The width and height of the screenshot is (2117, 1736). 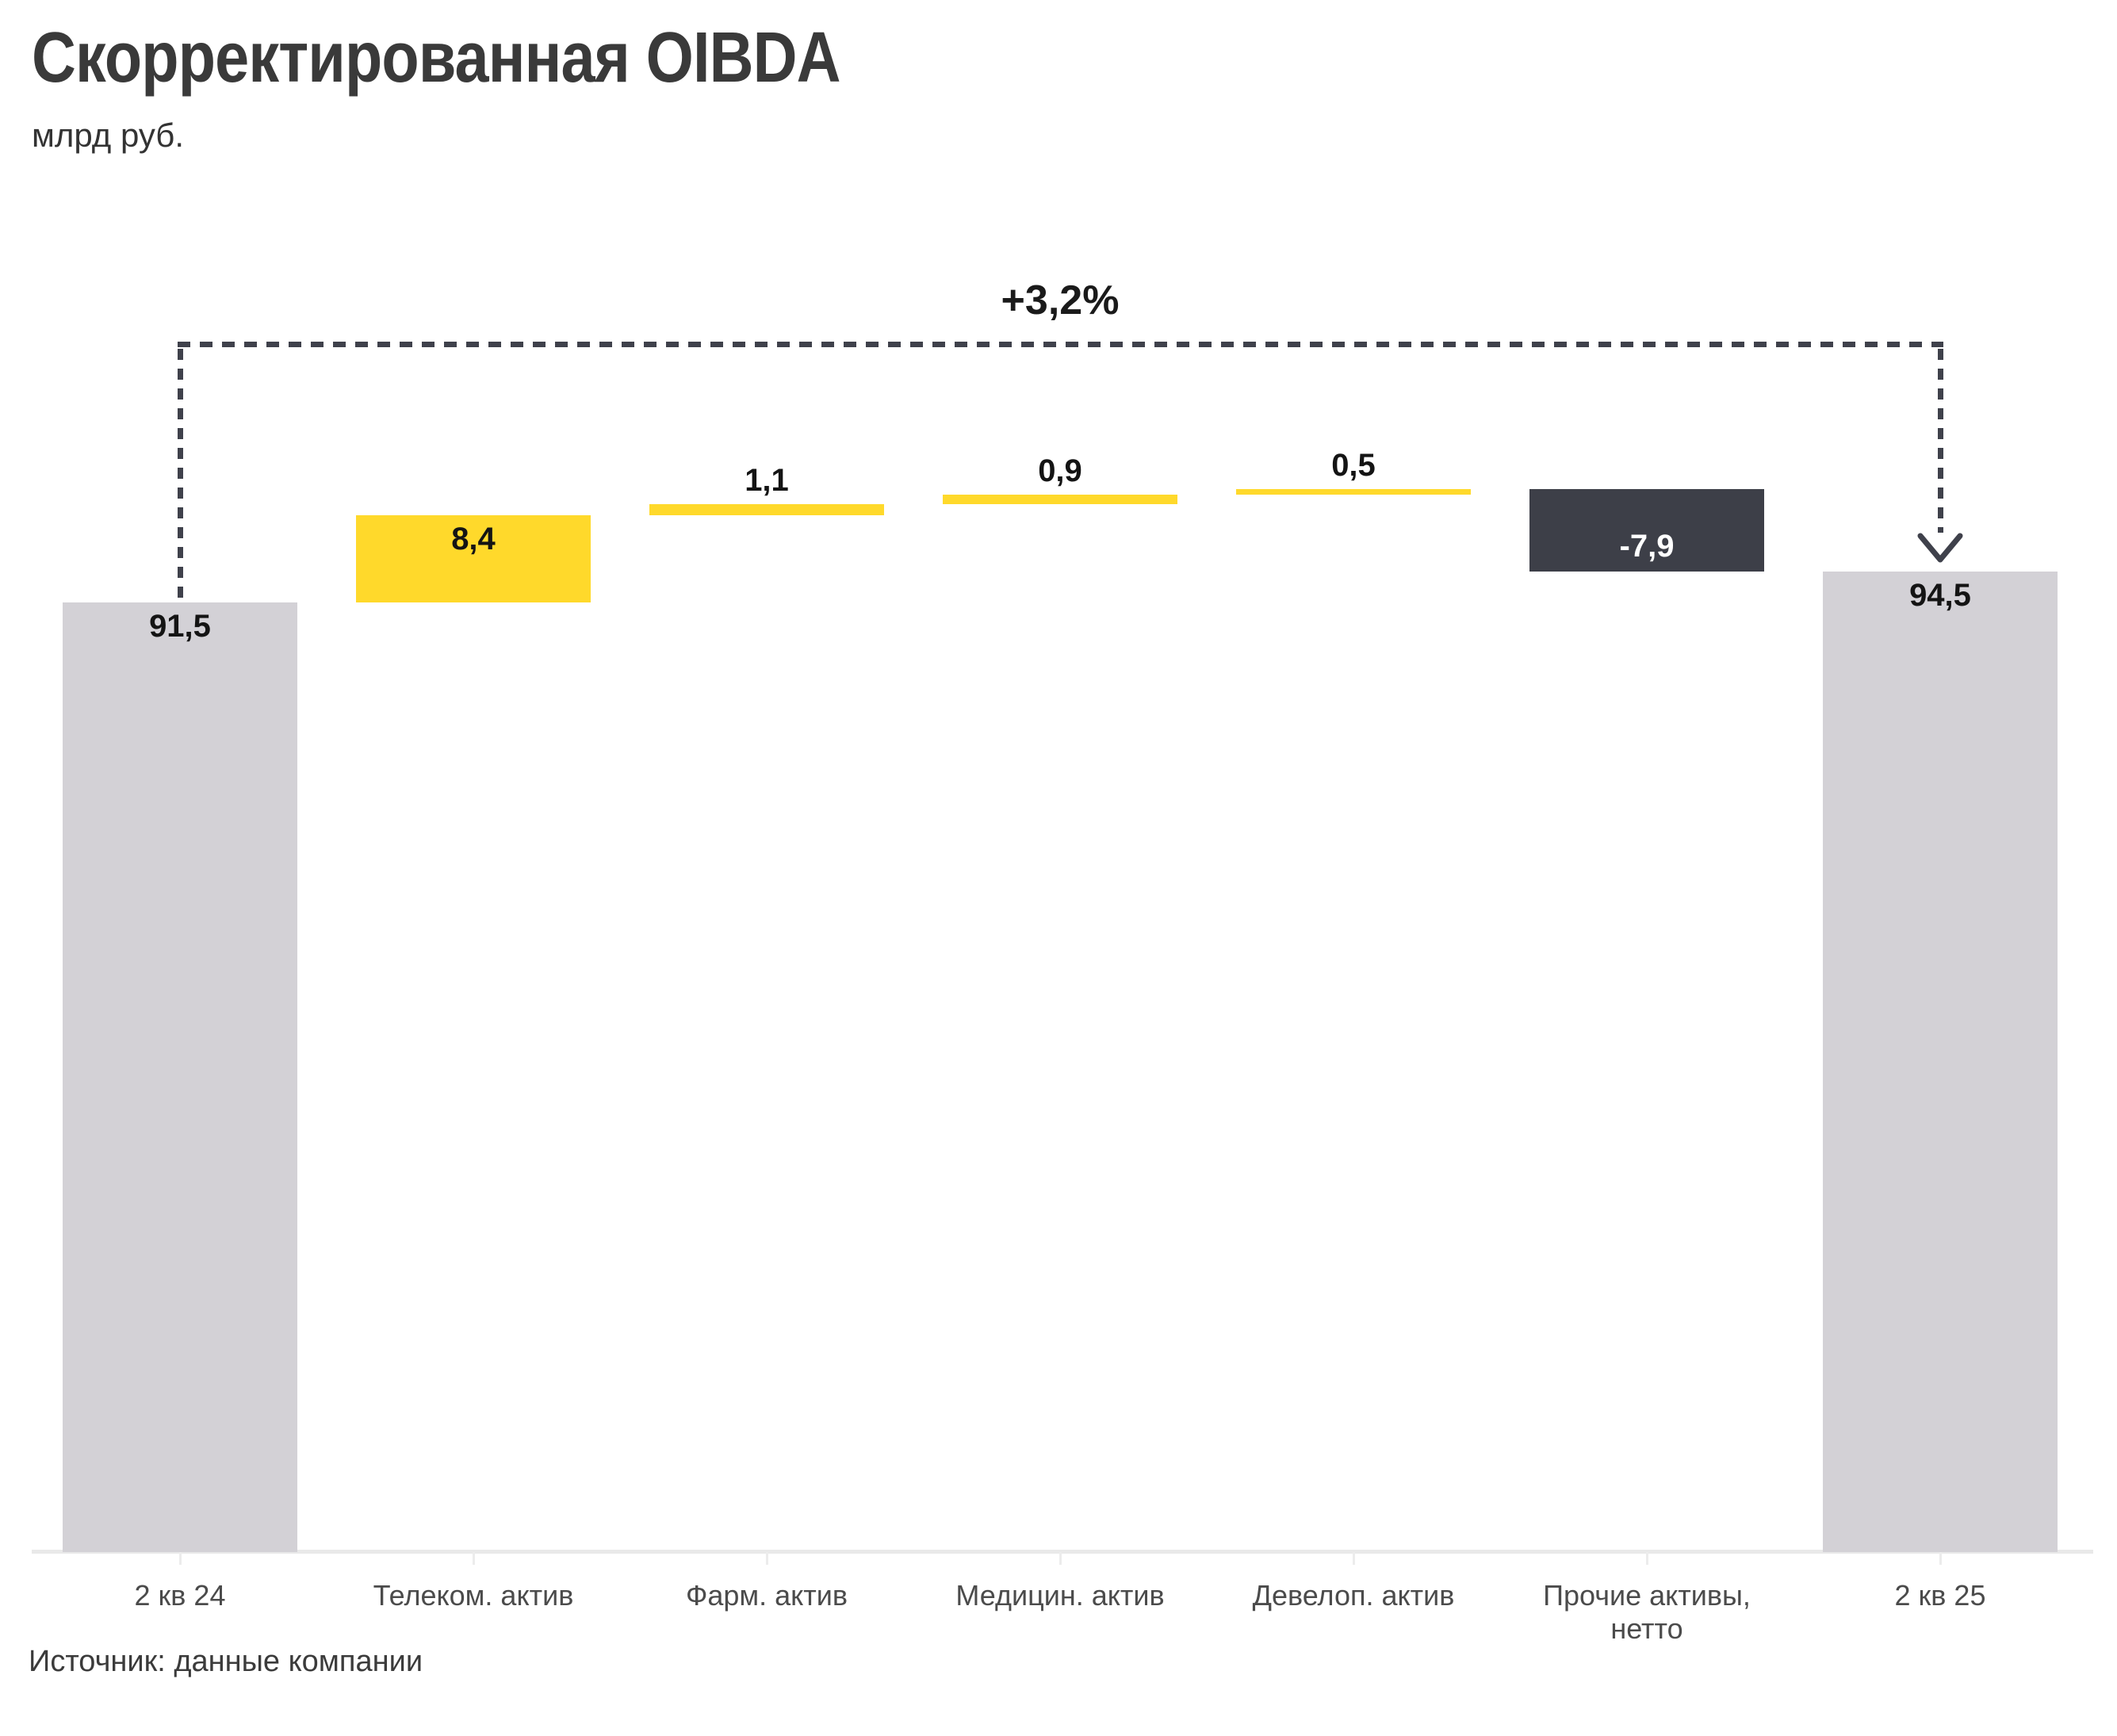 I want to click on x-axis-line, so click(x=1062, y=1552).